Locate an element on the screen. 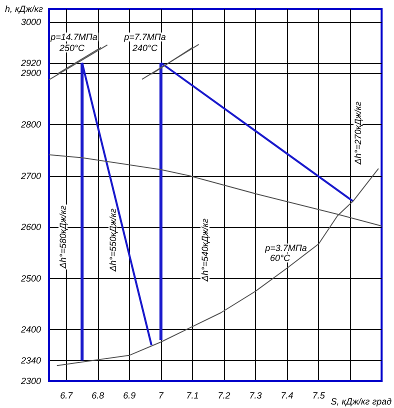 This screenshot has height=408, width=394. y-tick-label: 2340 is located at coordinates (30, 360).